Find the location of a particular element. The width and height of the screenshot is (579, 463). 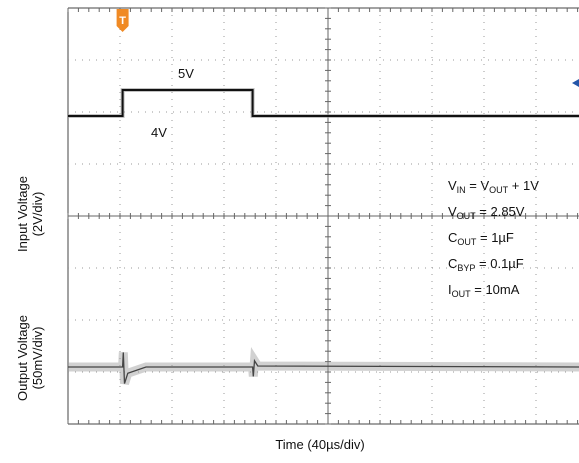

trigger-marker-label: T is located at coordinates (122, 21).